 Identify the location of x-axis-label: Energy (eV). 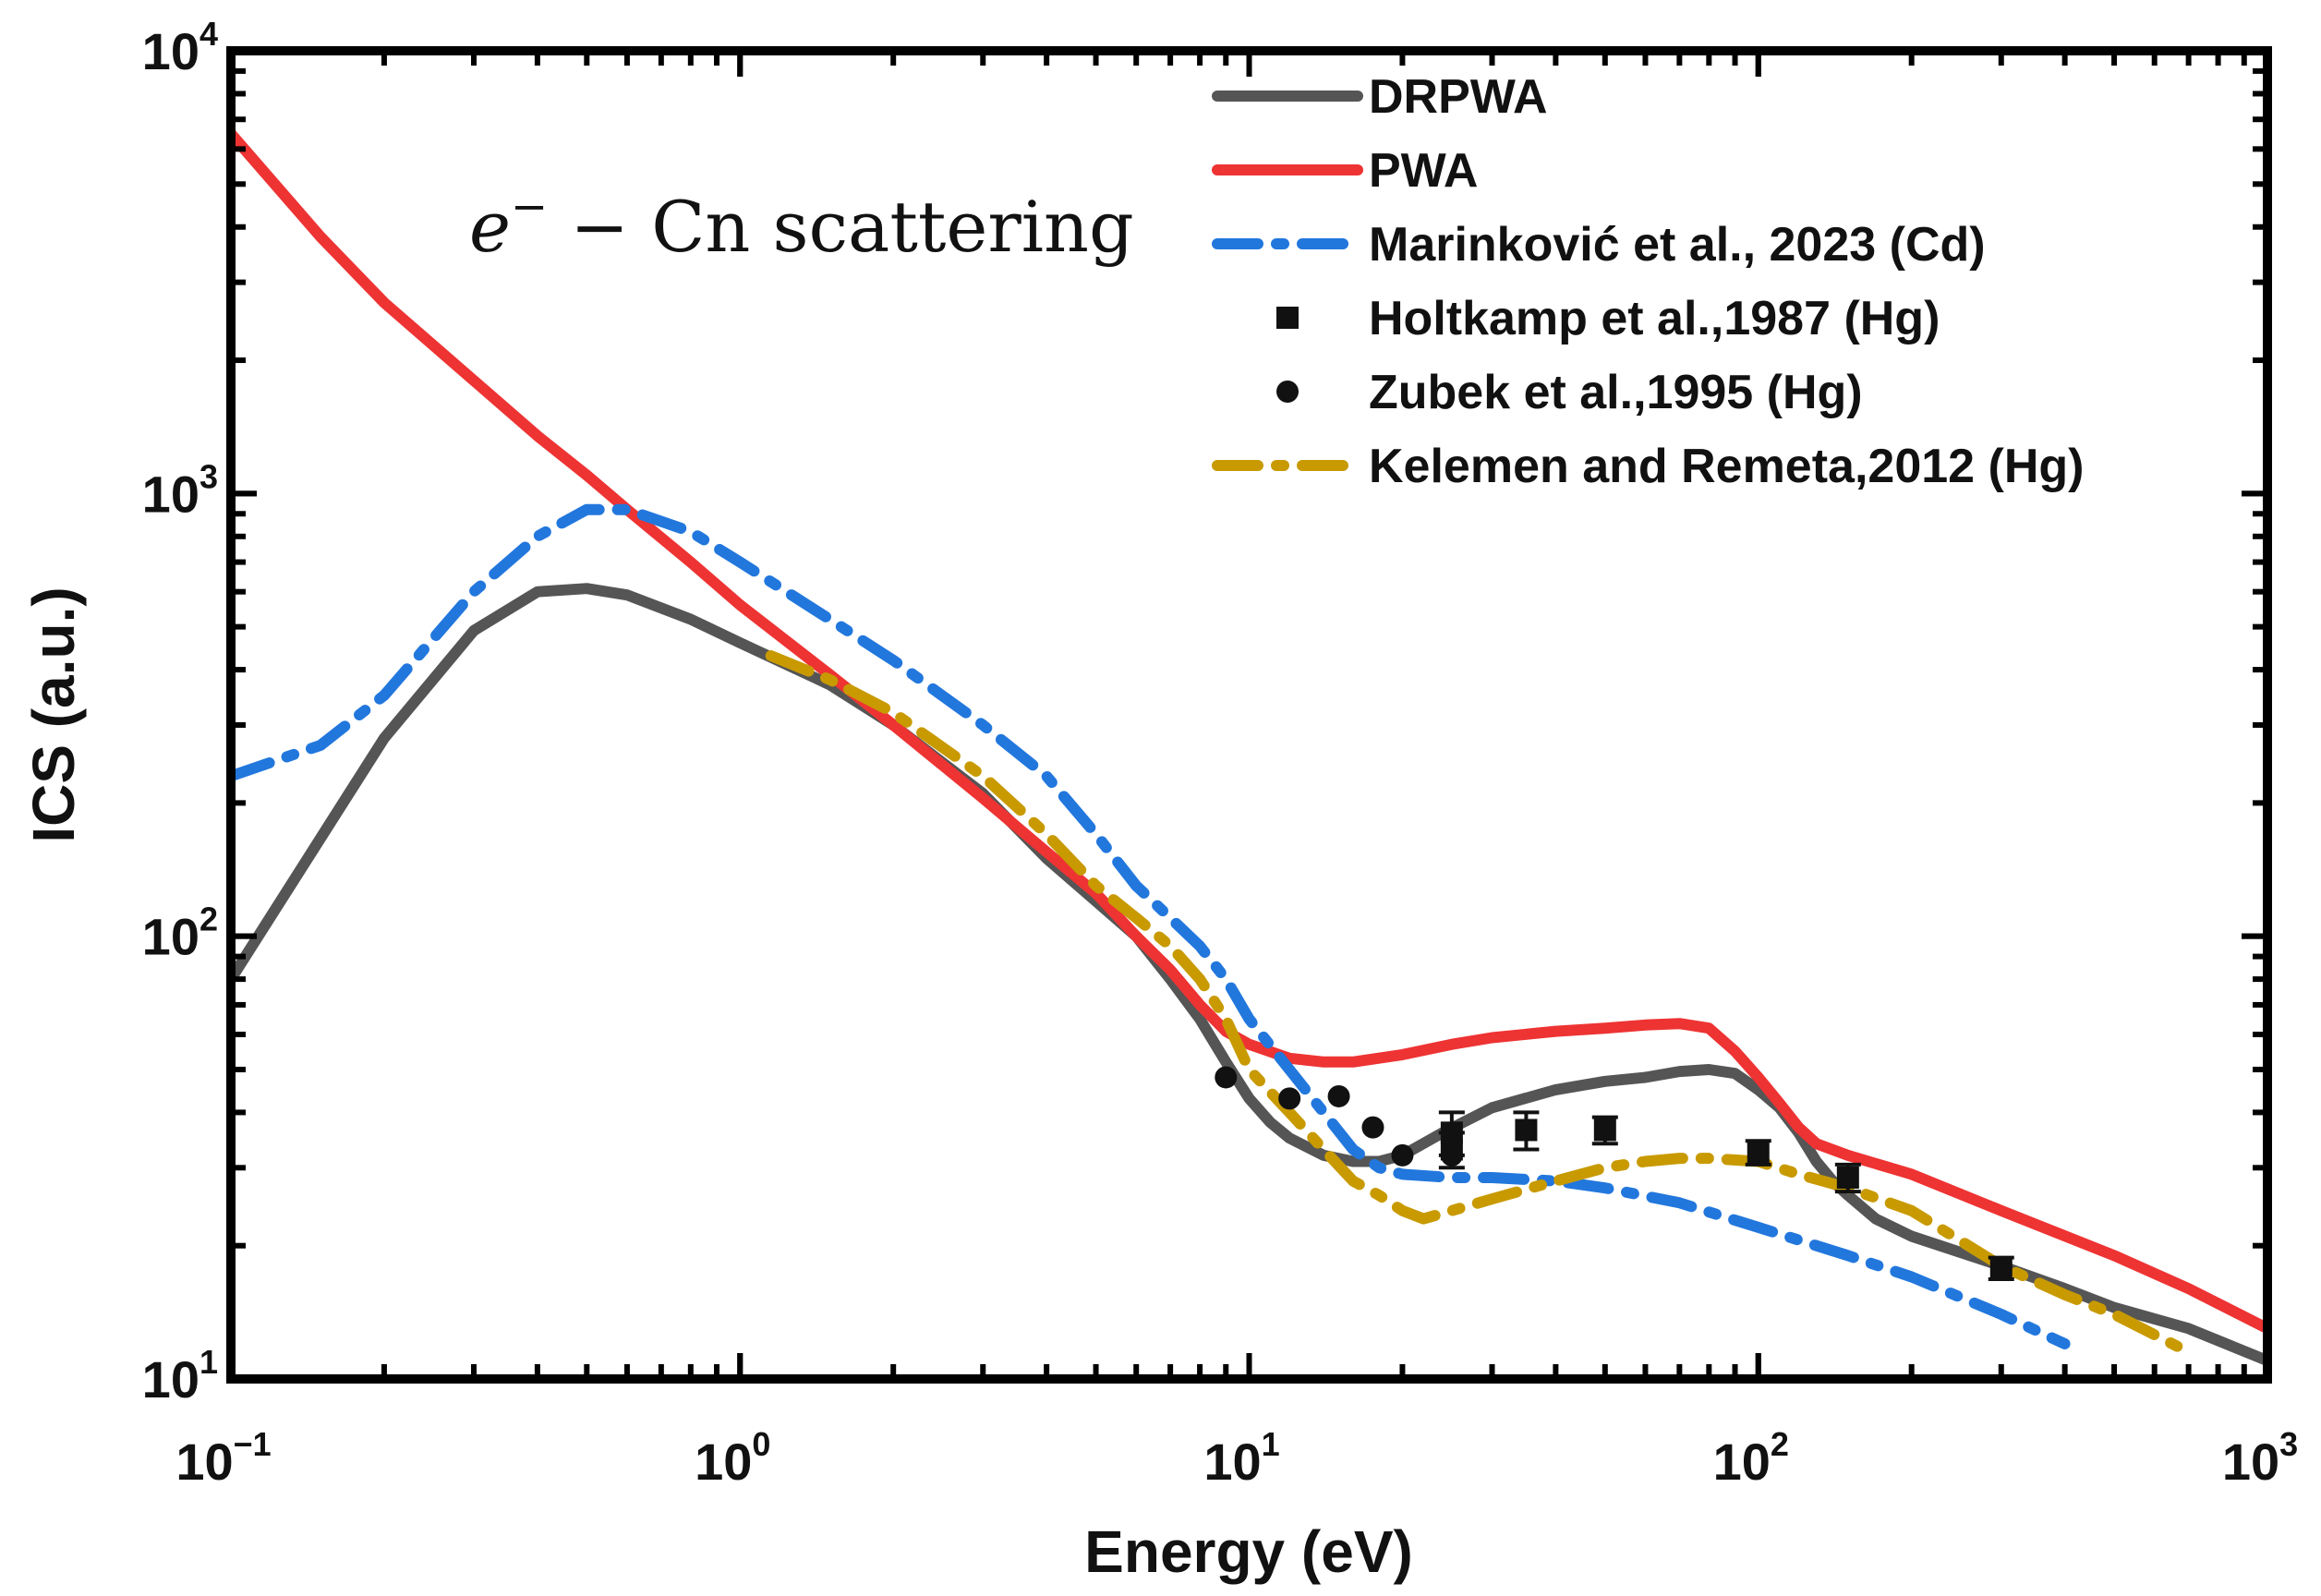
(1248, 1551).